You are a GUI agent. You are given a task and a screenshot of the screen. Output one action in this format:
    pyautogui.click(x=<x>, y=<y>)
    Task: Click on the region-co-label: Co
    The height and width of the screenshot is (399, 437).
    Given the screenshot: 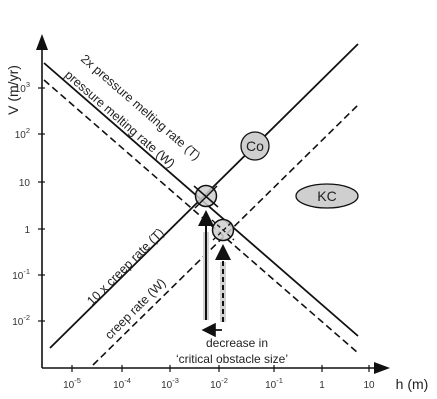 What is the action you would take?
    pyautogui.click(x=255, y=146)
    